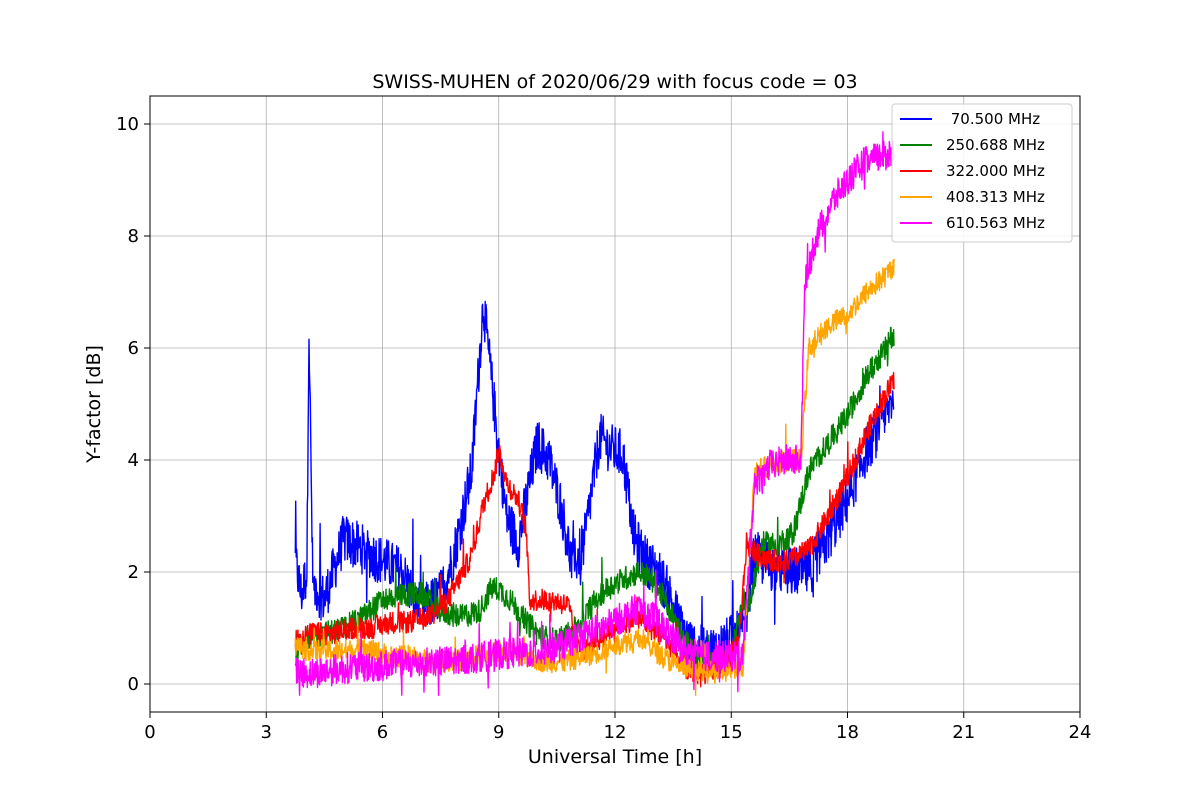 Image resolution: width=1200 pixels, height=804 pixels. Describe the element at coordinates (995, 197) in the screenshot. I see `legend-label: 408.313 MHz` at that location.